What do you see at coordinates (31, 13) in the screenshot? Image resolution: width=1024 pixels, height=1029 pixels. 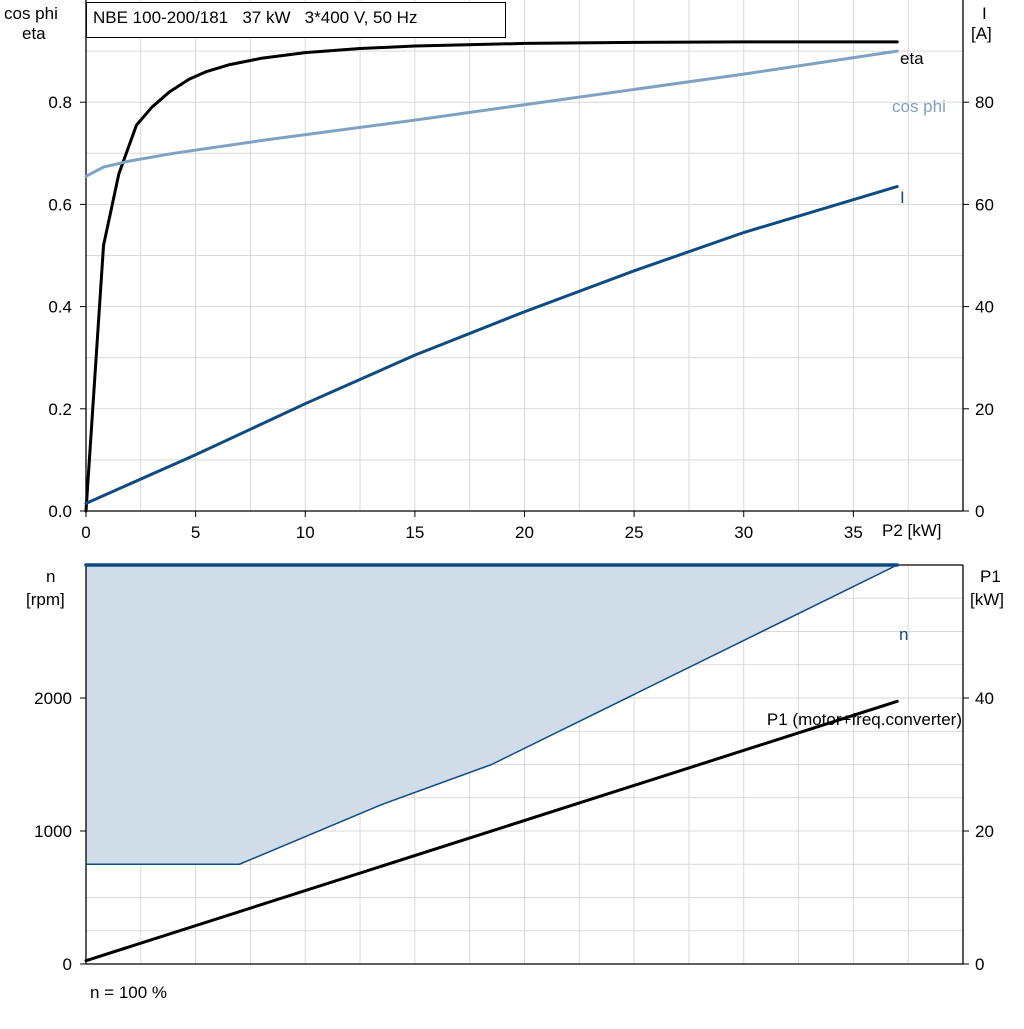 I see `top-left-axis-label-line1: cos phi` at bounding box center [31, 13].